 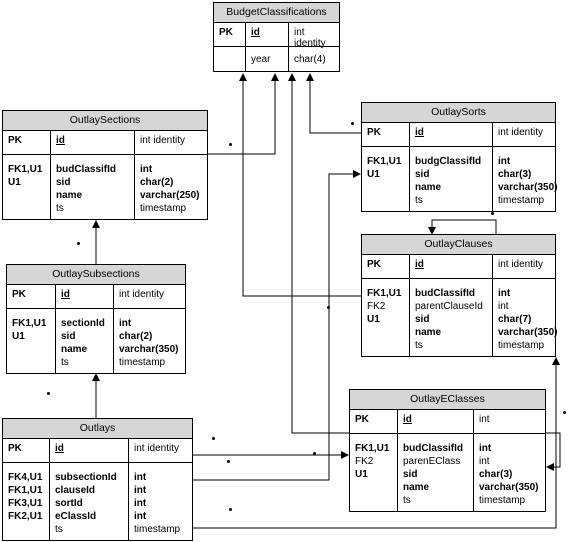 I want to click on key-column: FK4,U1 FK1,U1 FK3,U1 FK2,U1, so click(x=26, y=502).